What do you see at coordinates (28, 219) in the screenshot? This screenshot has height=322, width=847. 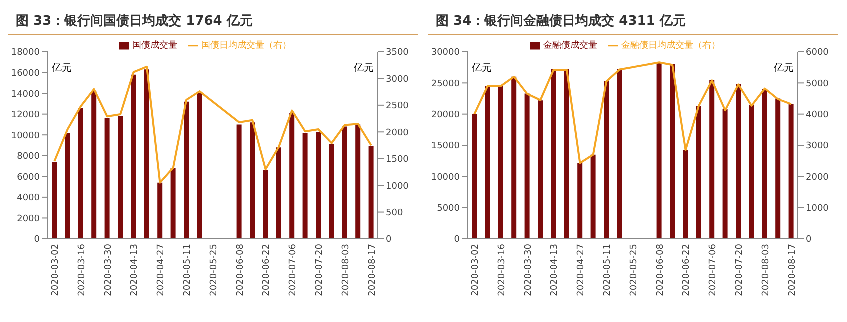 I see `y-tick-label: 2000` at bounding box center [28, 219].